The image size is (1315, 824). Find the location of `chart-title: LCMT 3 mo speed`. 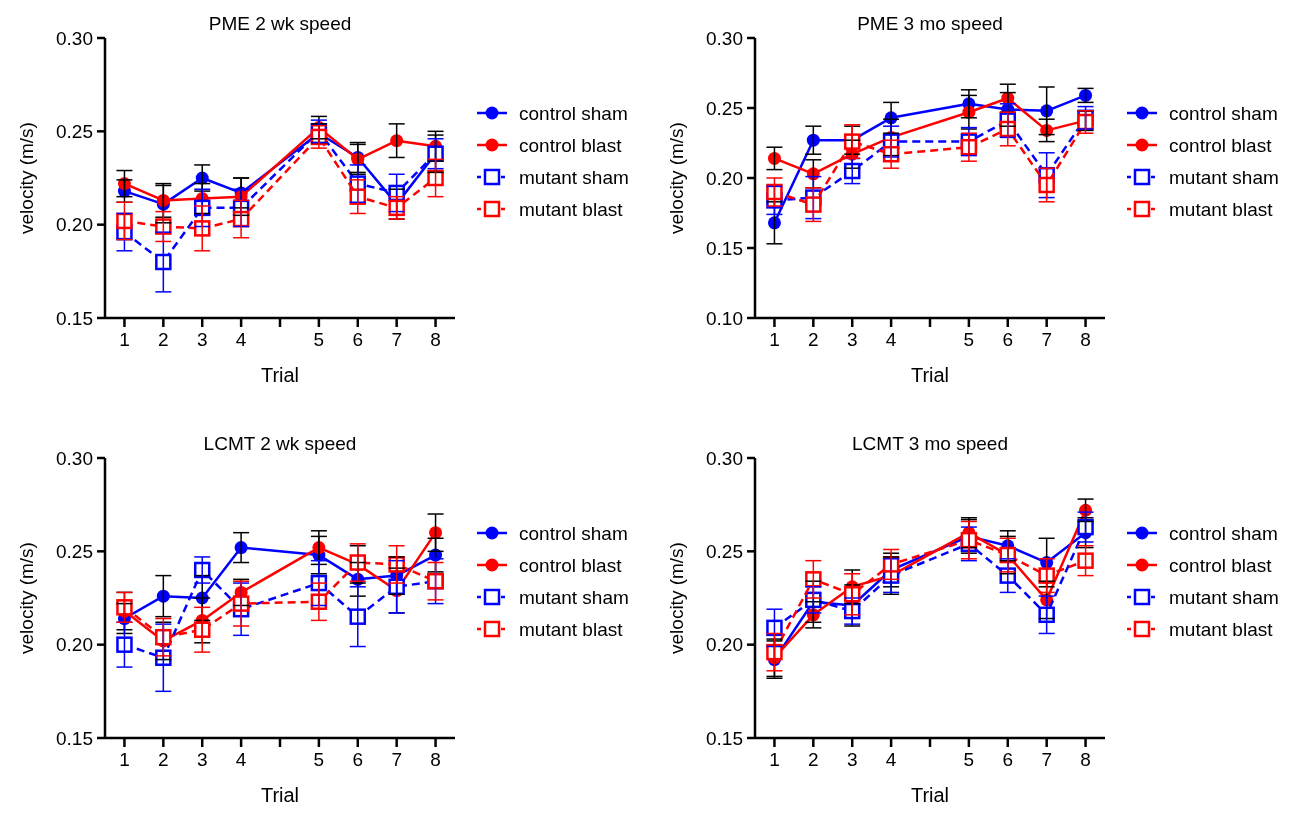

chart-title: LCMT 3 mo speed is located at coordinates (930, 443).